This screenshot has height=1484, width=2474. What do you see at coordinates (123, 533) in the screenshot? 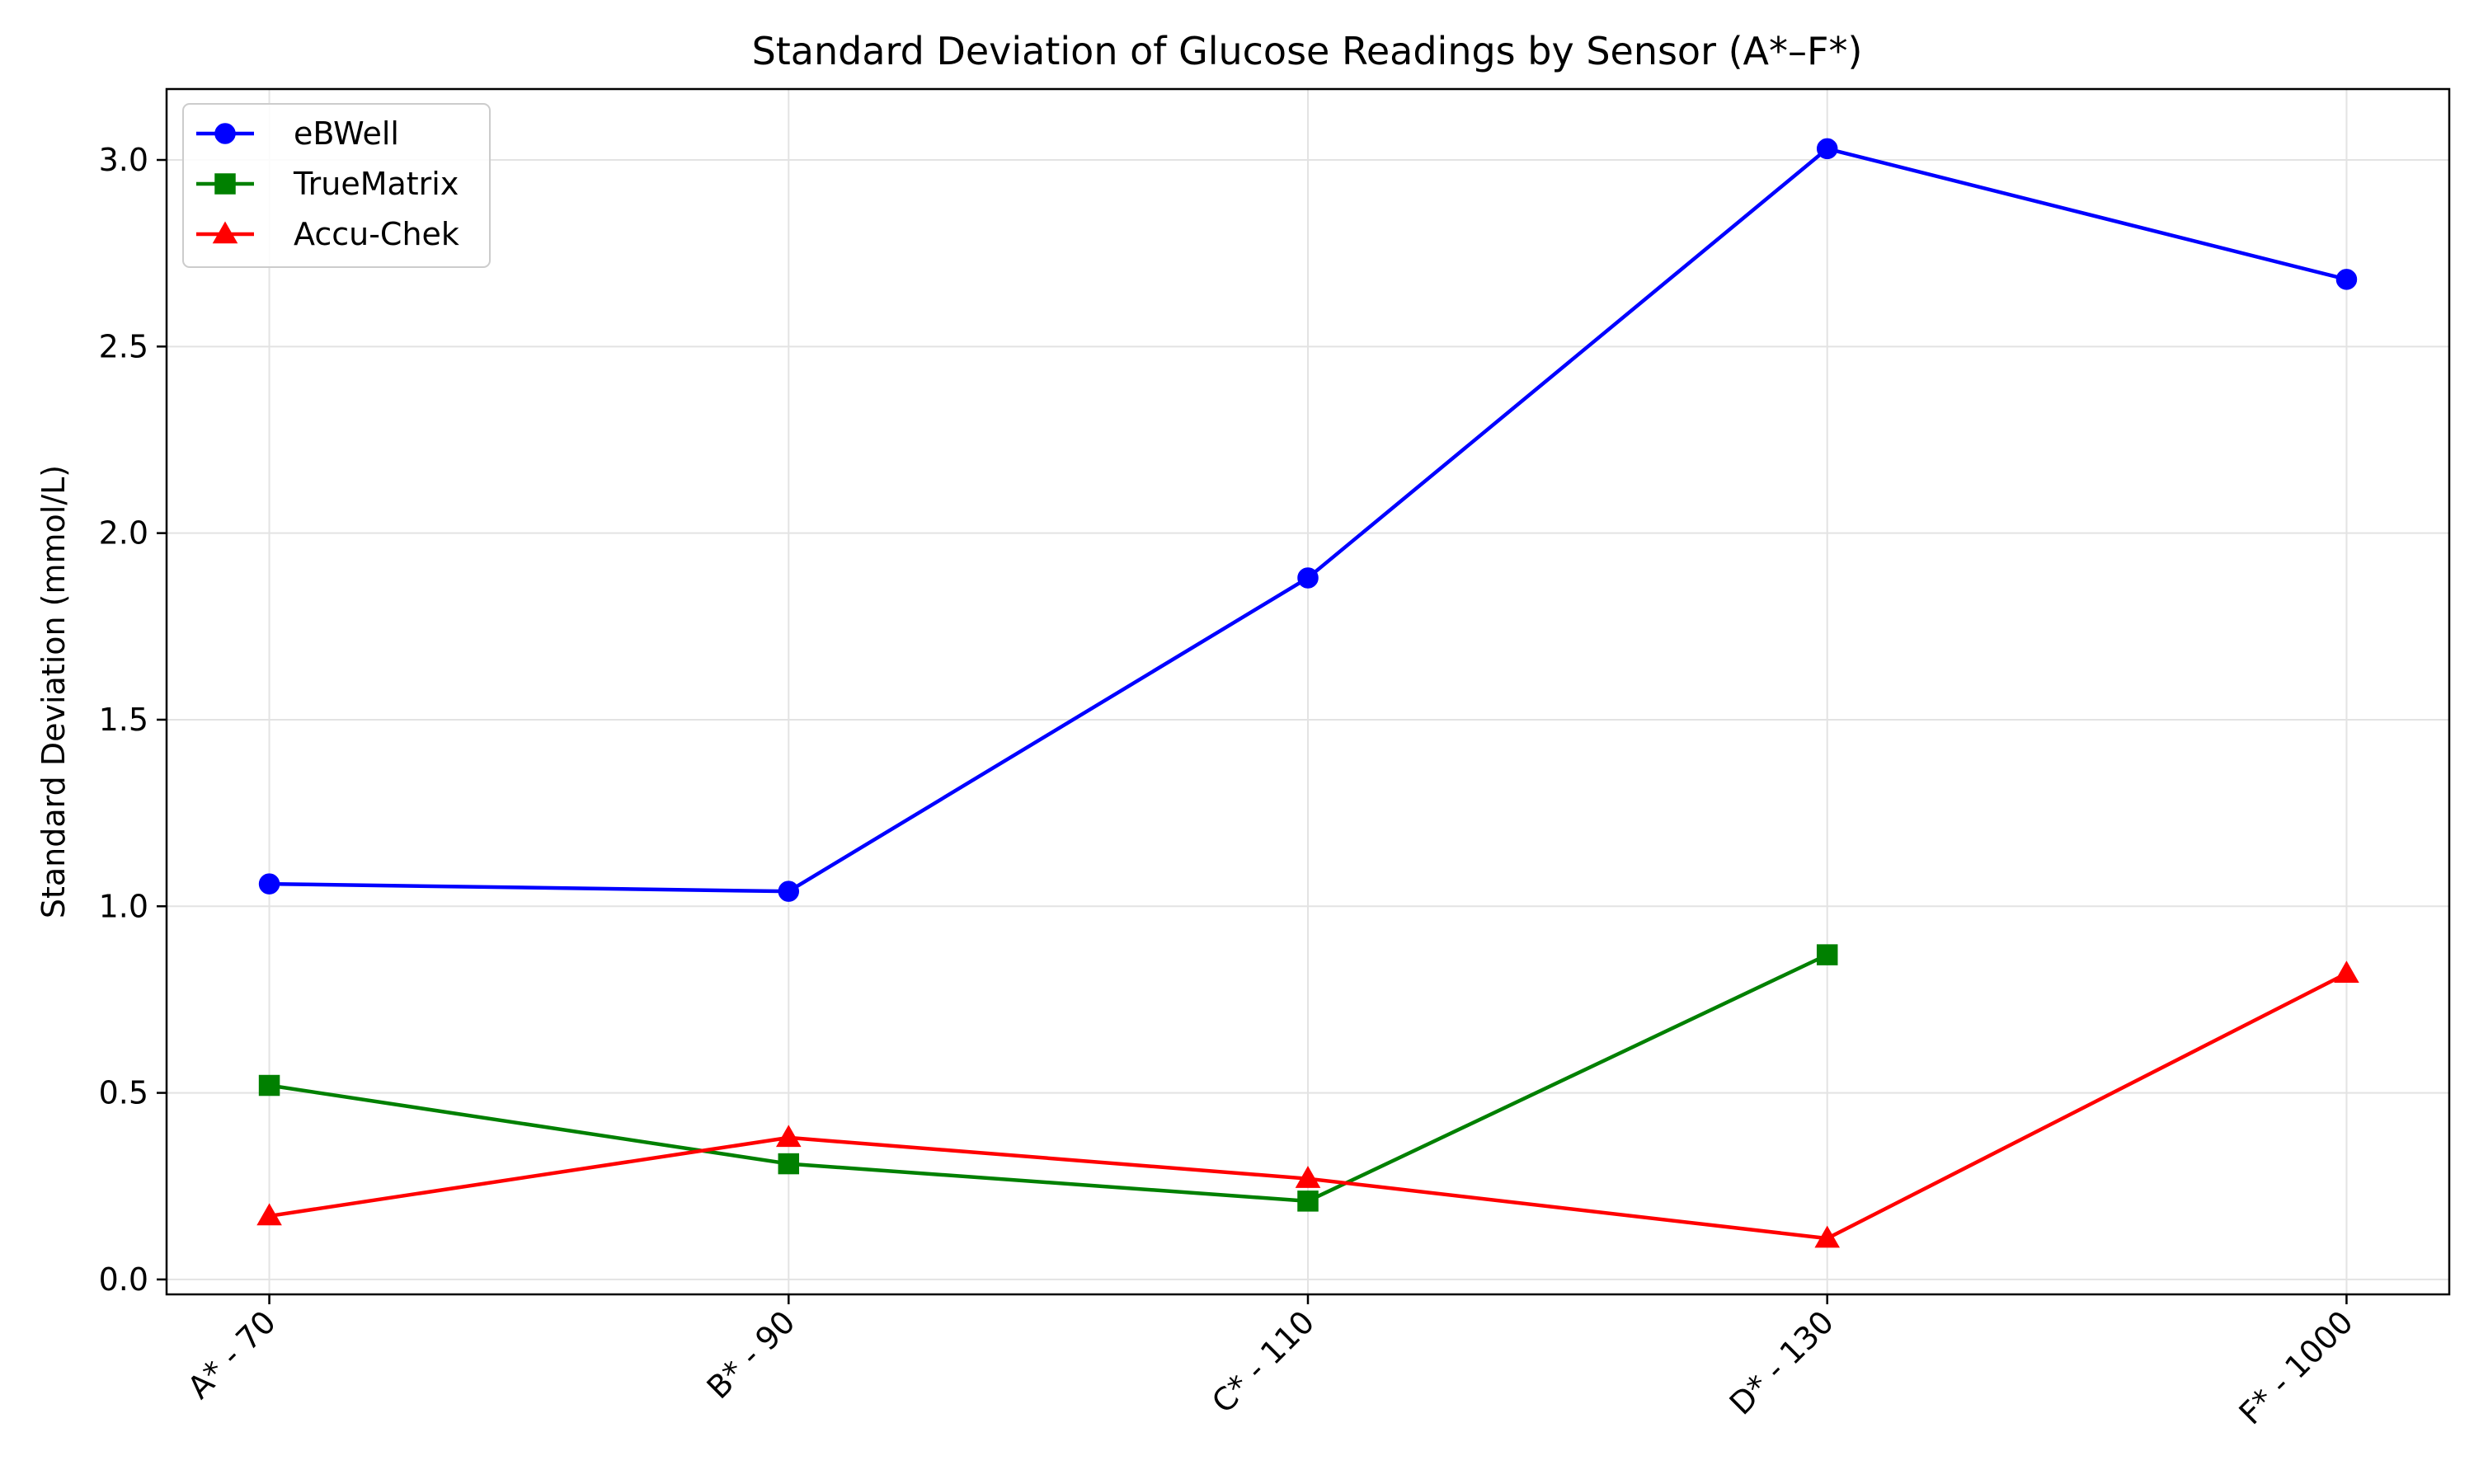
I see `y-tick-label: 2.0` at bounding box center [123, 533].